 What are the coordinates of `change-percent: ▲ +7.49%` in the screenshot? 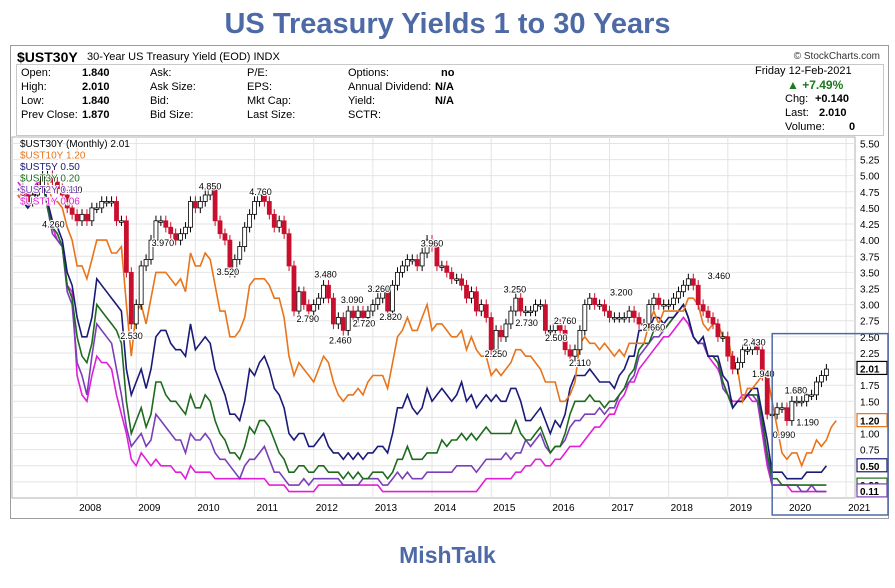 It's located at (815, 85).